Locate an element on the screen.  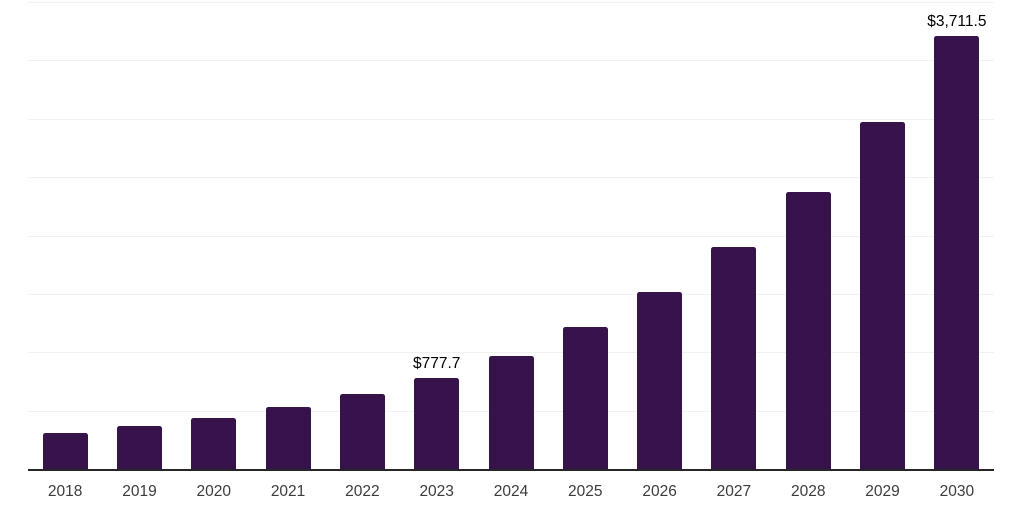
bar-2024 is located at coordinates (511, 412).